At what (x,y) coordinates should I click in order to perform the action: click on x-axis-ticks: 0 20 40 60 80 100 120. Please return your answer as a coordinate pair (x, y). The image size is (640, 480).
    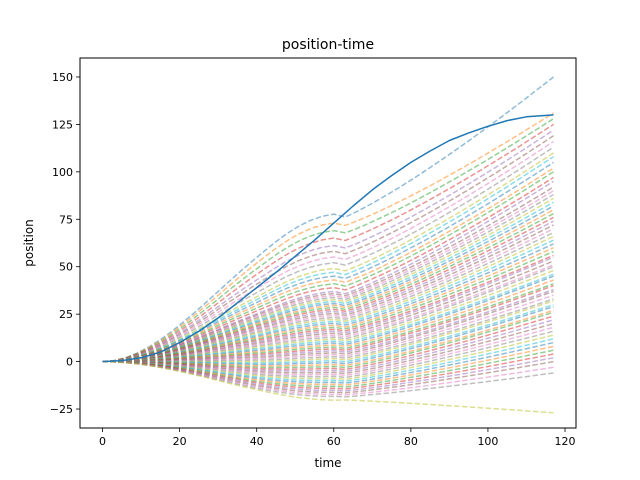
    Looking at the image, I should click on (337, 438).